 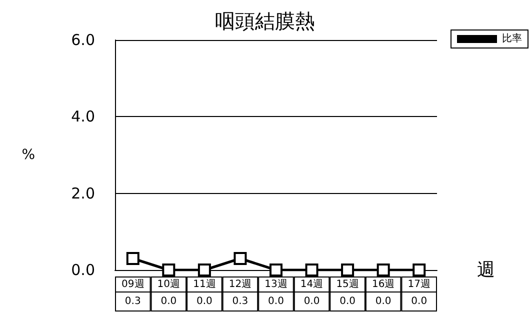 I want to click on x-tick-label: 12週, so click(x=240, y=284).